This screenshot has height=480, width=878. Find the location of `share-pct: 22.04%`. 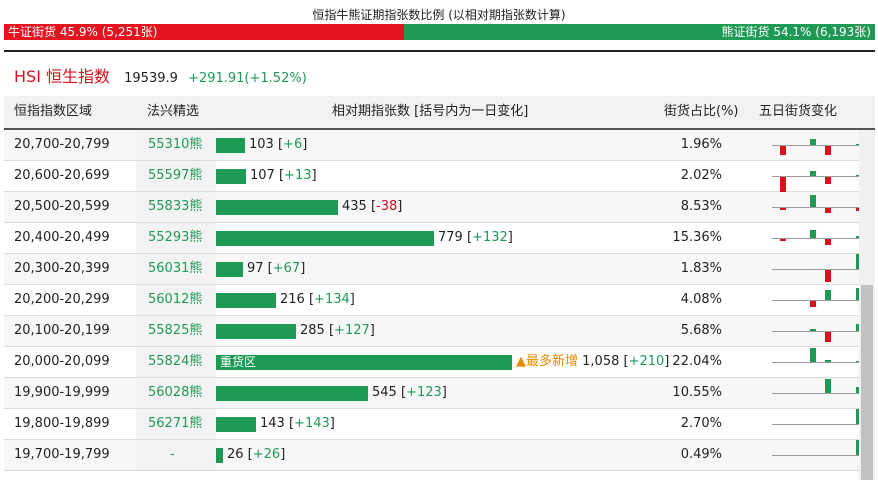

share-pct: 22.04% is located at coordinates (697, 361).